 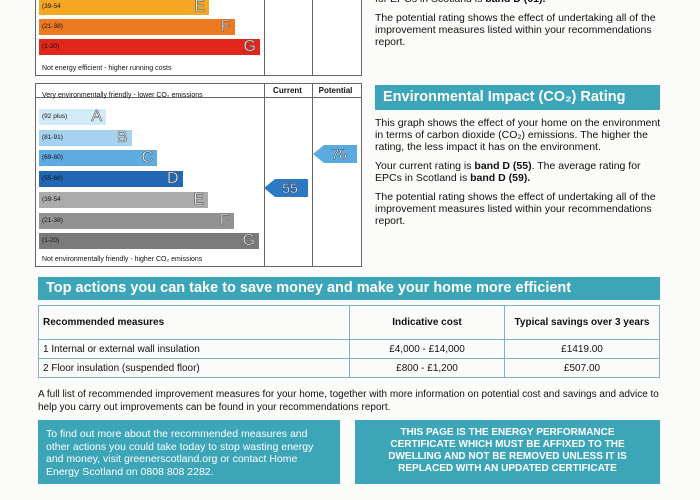 What do you see at coordinates (500, 178) in the screenshot?
I see `text-run: band D (59).` at bounding box center [500, 178].